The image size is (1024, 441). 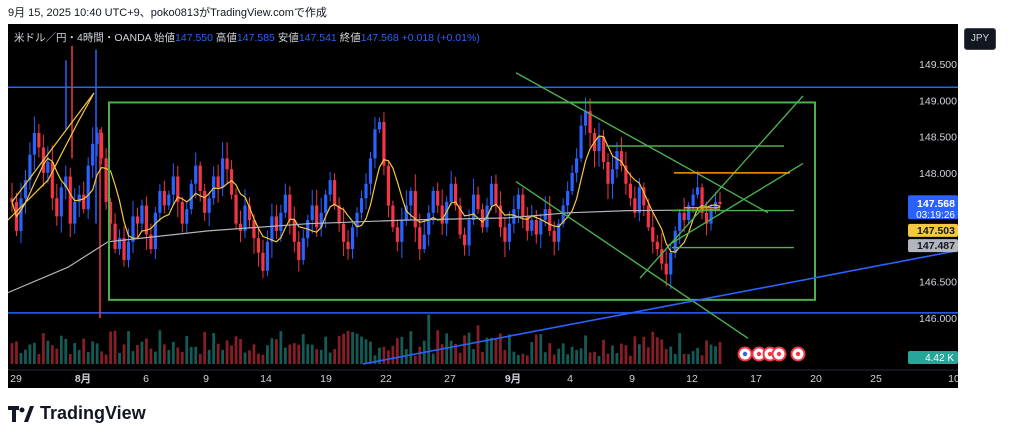 I want to click on ascending-line-upper, so click(x=721, y=187).